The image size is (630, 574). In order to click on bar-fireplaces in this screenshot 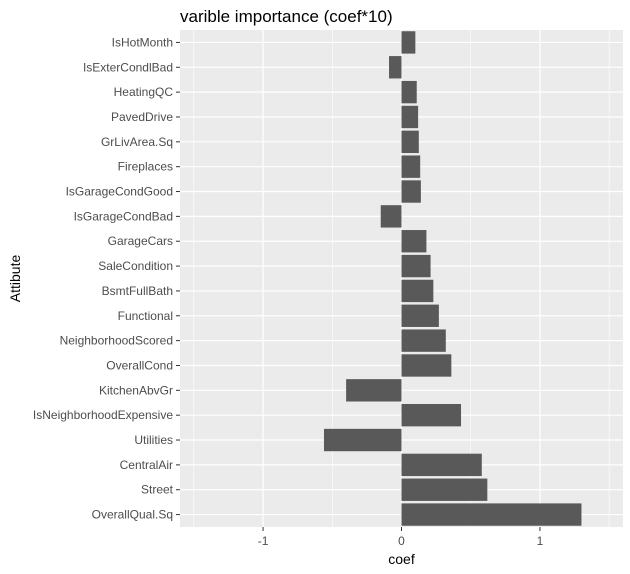, I will do `click(411, 166)`.